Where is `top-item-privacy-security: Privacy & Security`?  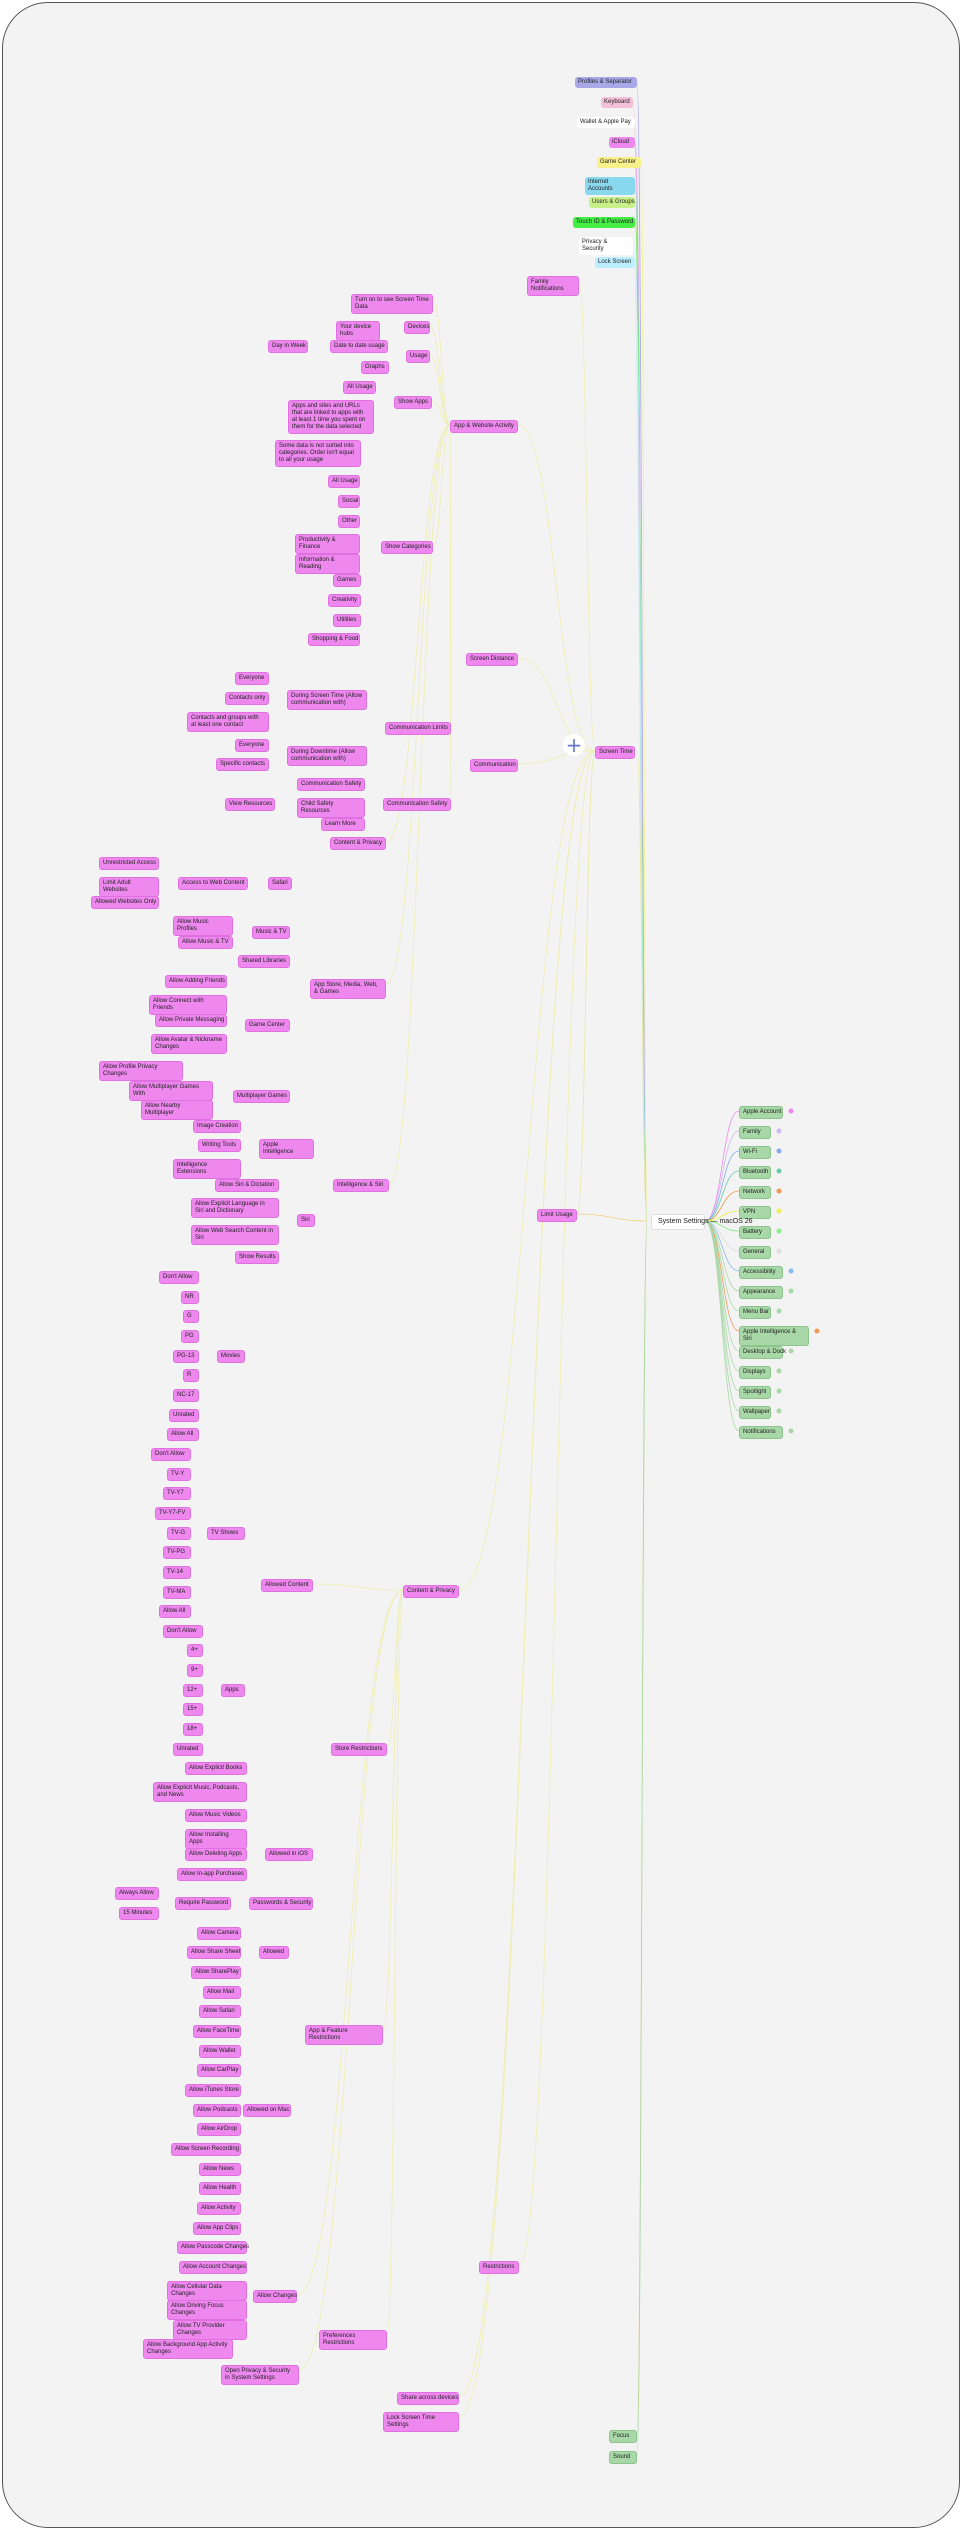 top-item-privacy-security: Privacy & Security is located at coordinates (606, 246).